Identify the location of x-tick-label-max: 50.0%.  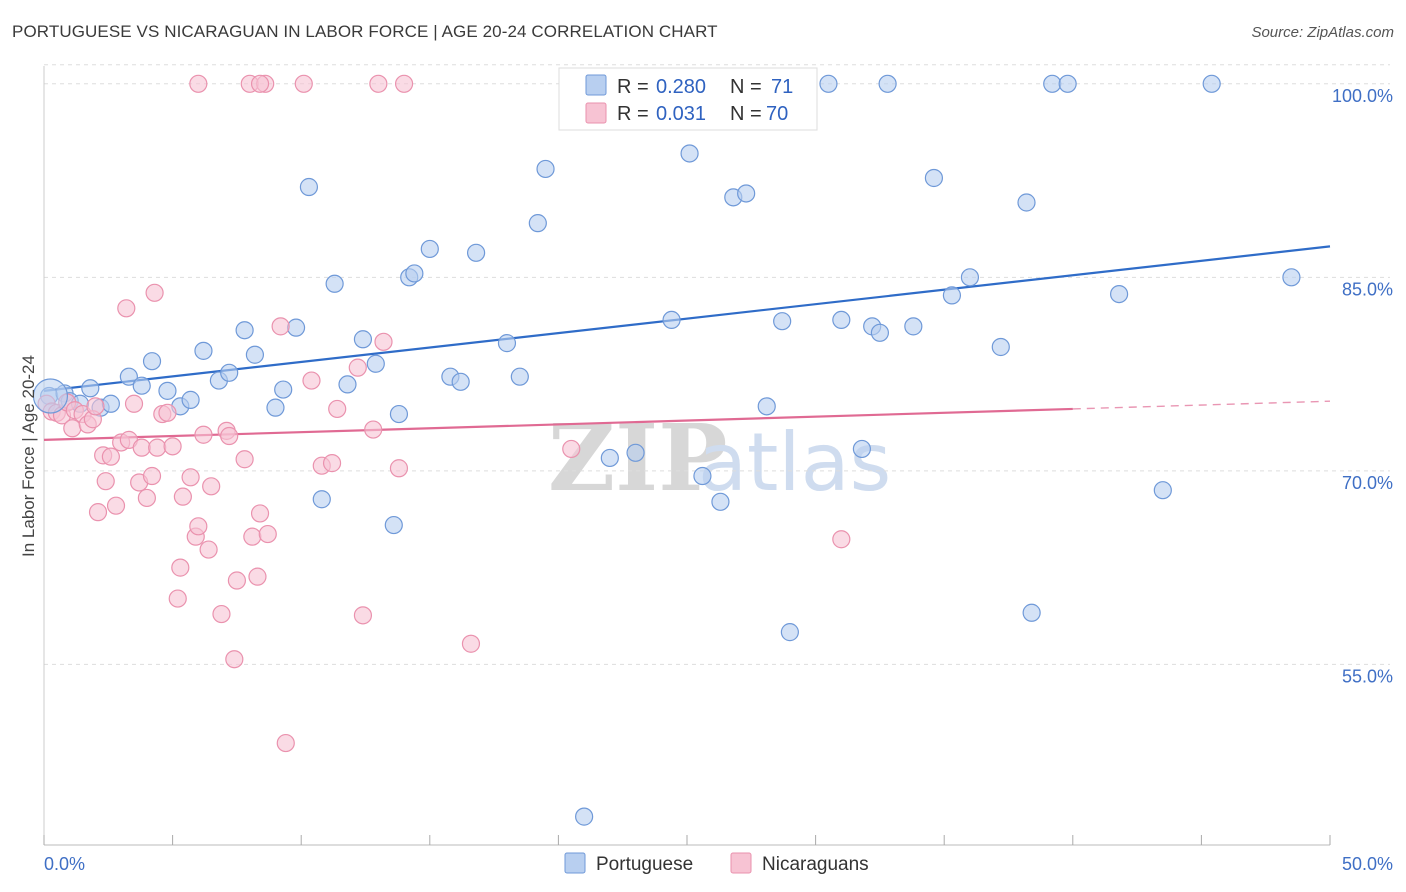
(1367, 864).